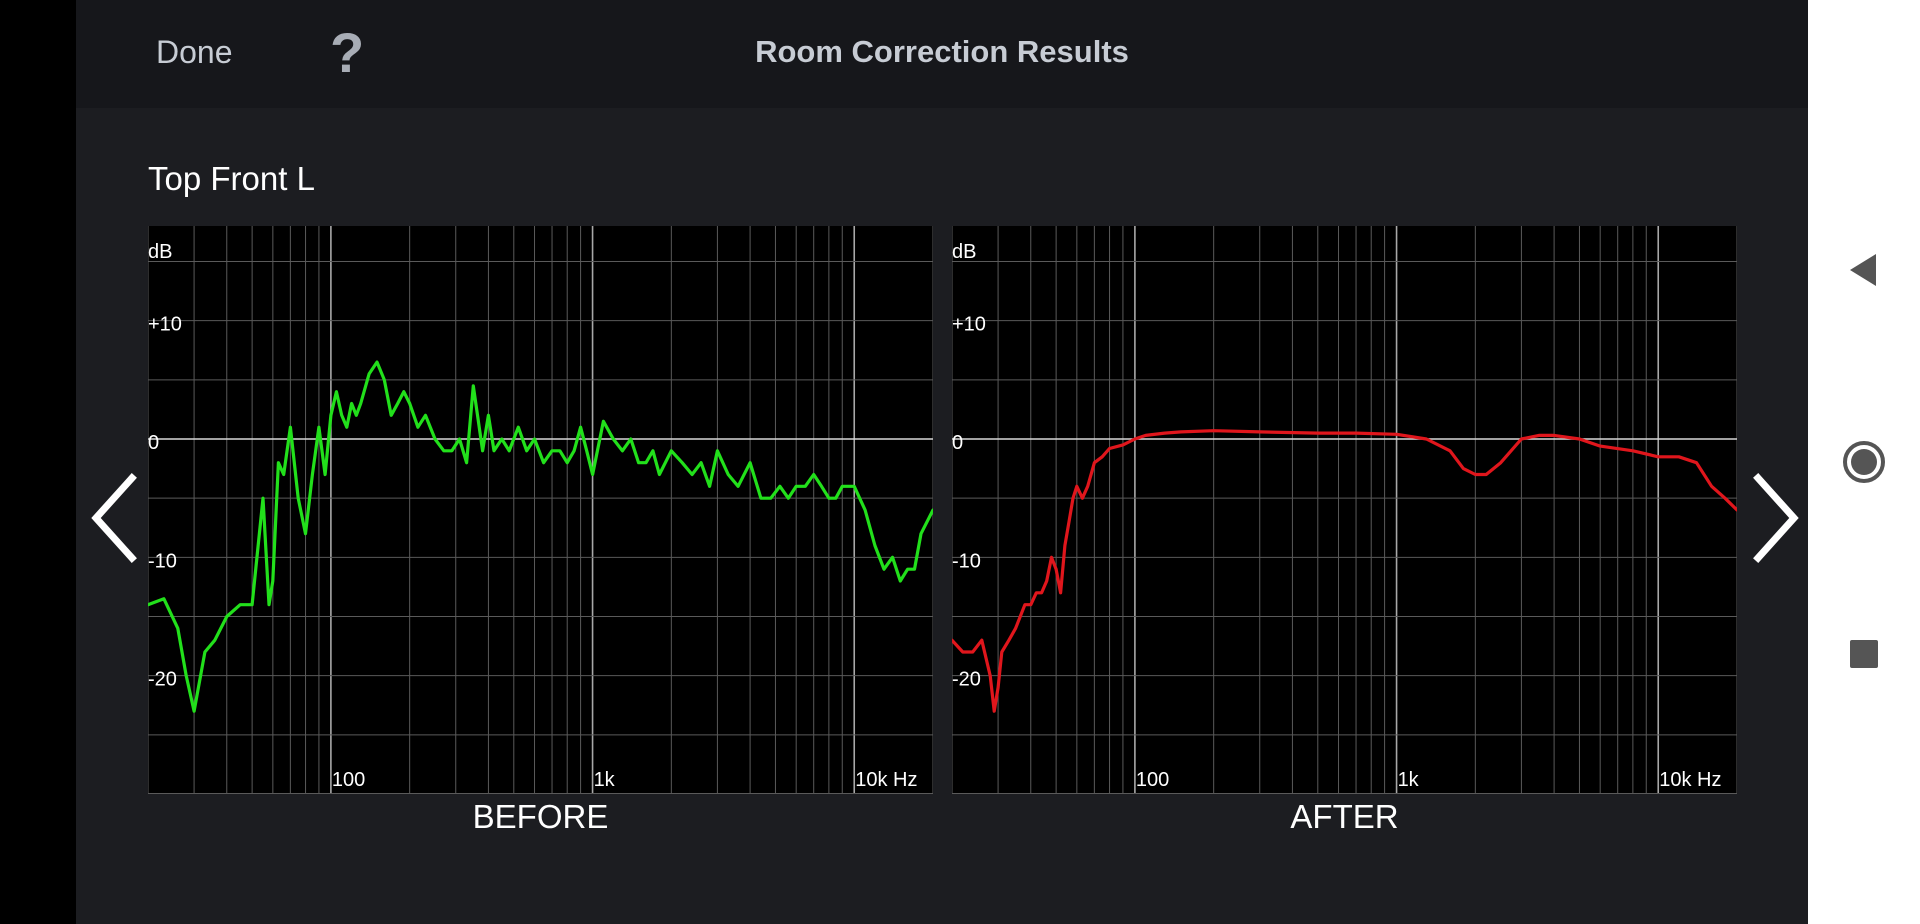 This screenshot has height=924, width=1920. I want to click on after-xtick-label: 1k, so click(1409, 780).